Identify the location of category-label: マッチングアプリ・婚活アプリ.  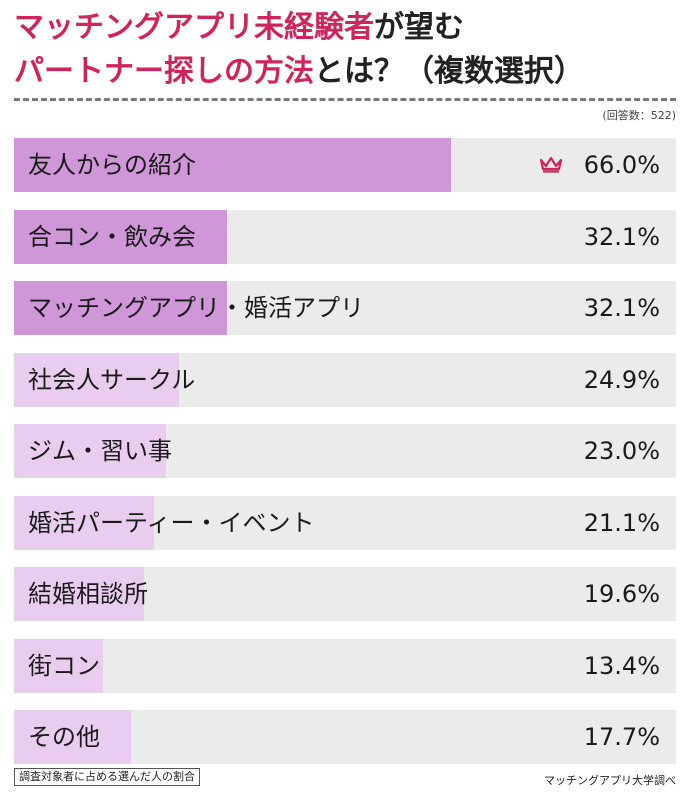
(196, 308).